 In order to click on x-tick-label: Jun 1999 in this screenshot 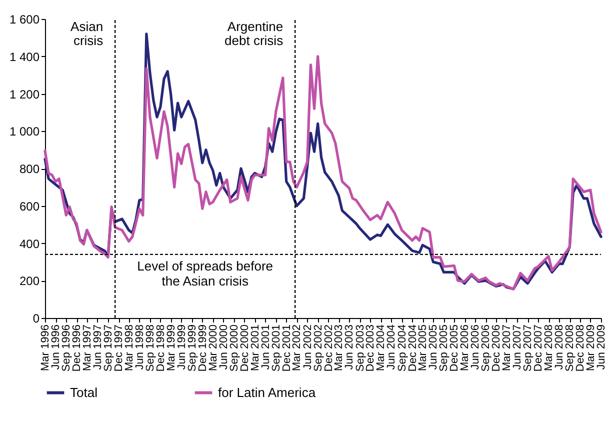, I will do `click(182, 347)`.